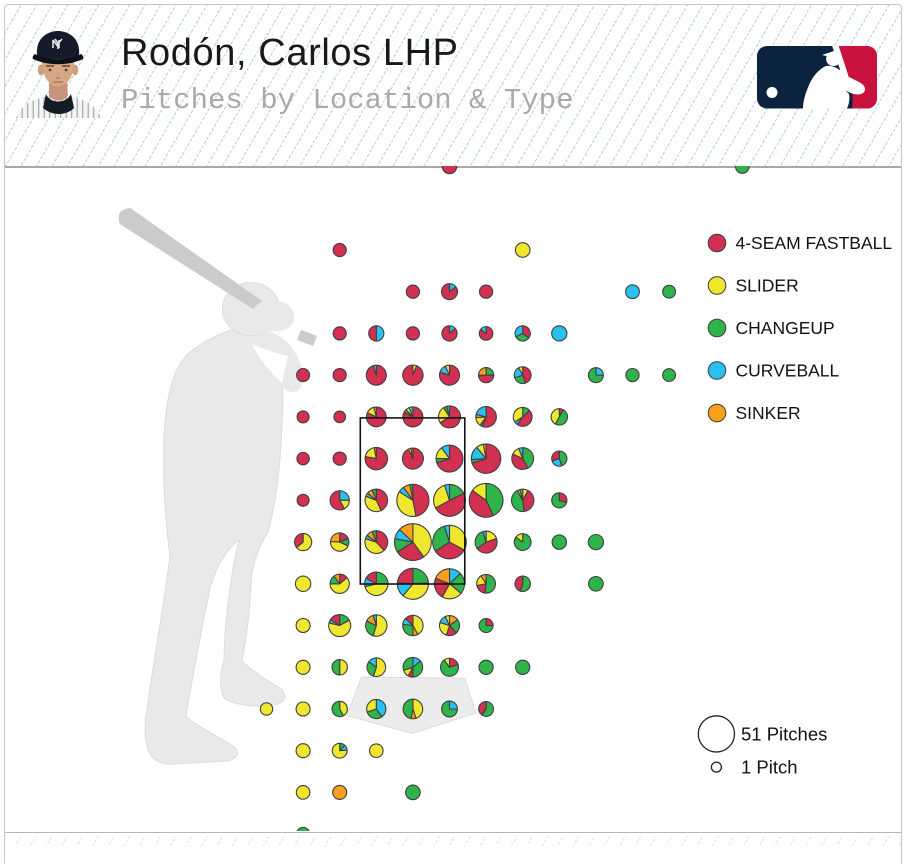 This screenshot has height=866, width=908. I want to click on svg-text: 1 Pitch, so click(769, 767).